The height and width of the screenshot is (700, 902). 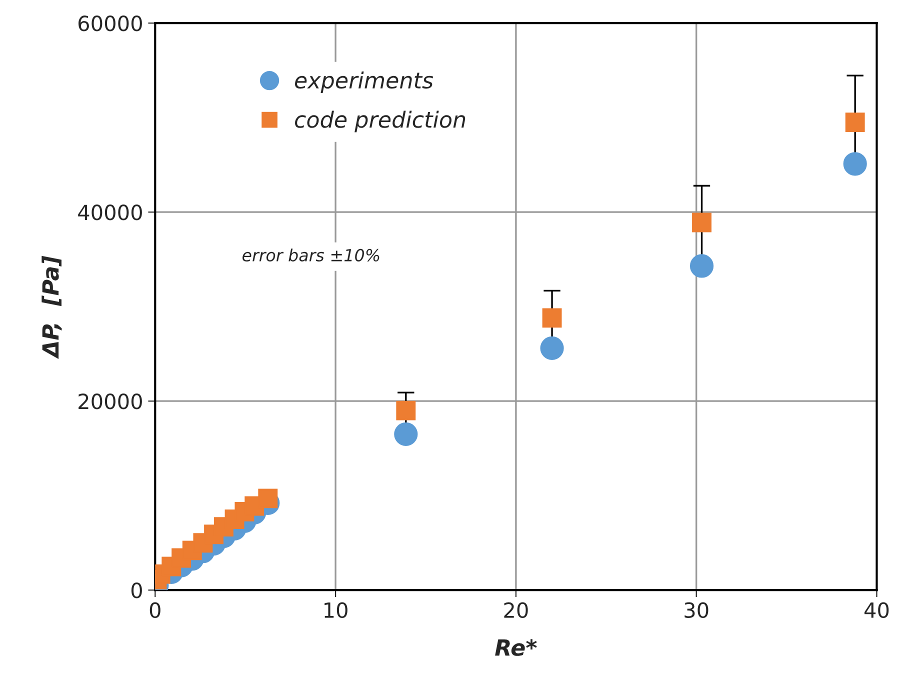 What do you see at coordinates (696, 610) in the screenshot?
I see `x-tick-label: 30` at bounding box center [696, 610].